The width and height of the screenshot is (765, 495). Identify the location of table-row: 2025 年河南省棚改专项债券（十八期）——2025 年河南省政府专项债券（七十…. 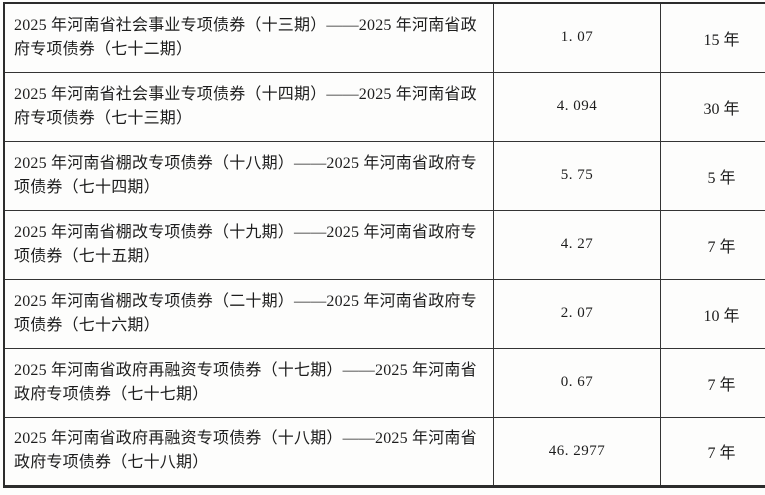
(384, 175).